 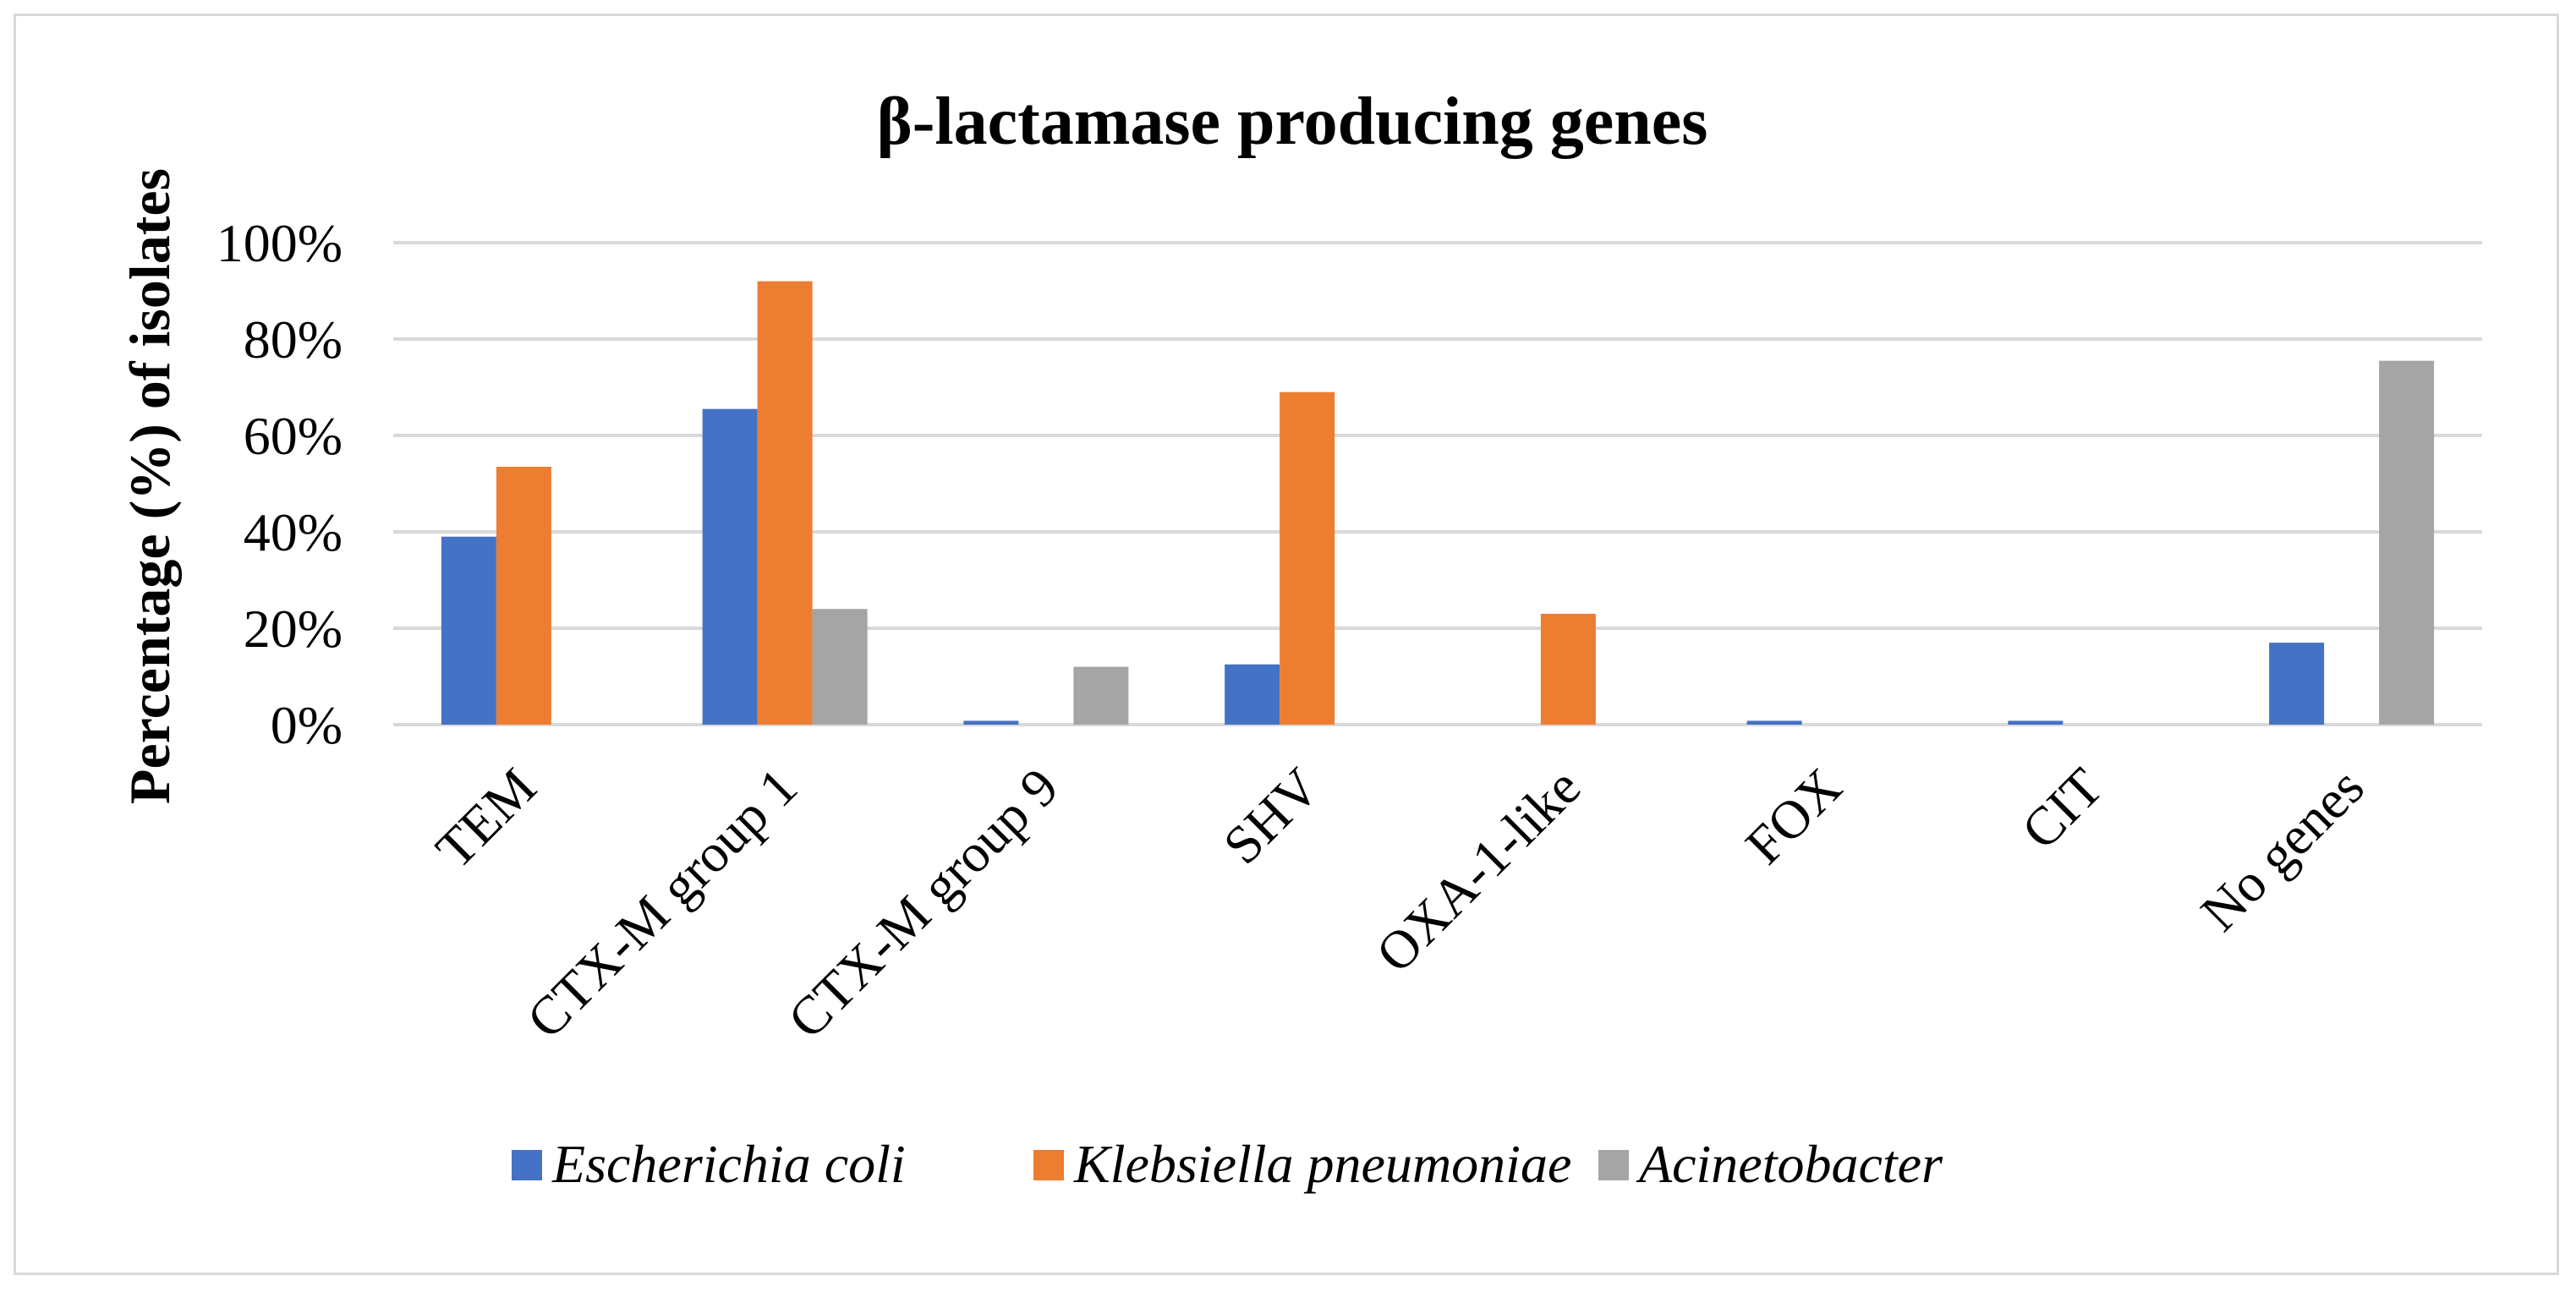 What do you see at coordinates (1046, 503) in the screenshot?
I see `series-klebsiella-pneumoniae` at bounding box center [1046, 503].